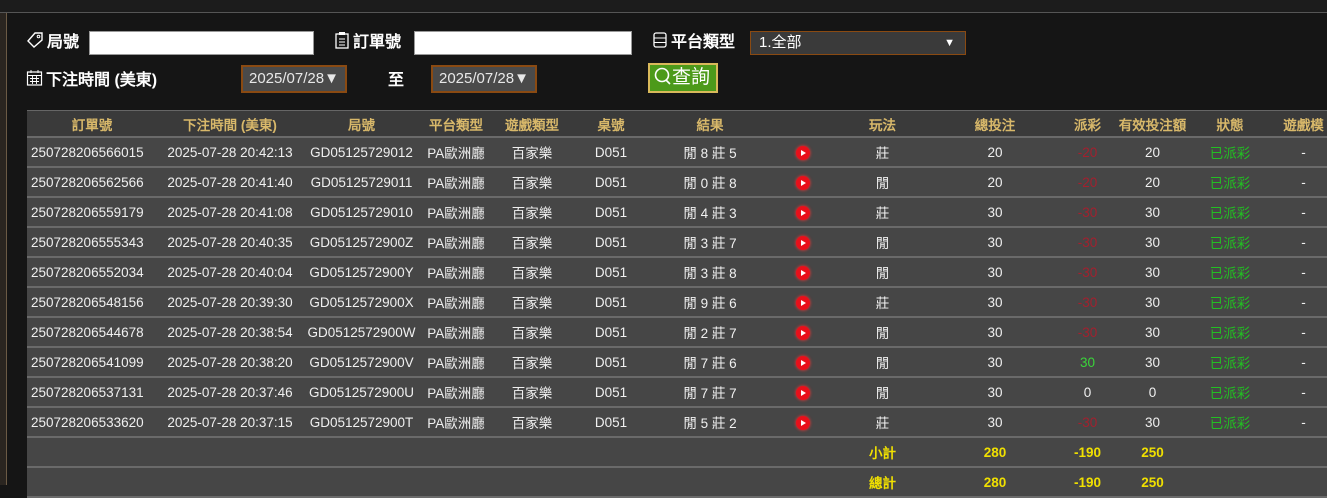 This screenshot has height=498, width=1327. What do you see at coordinates (1230, 124) in the screenshot?
I see `header-status: 狀態` at bounding box center [1230, 124].